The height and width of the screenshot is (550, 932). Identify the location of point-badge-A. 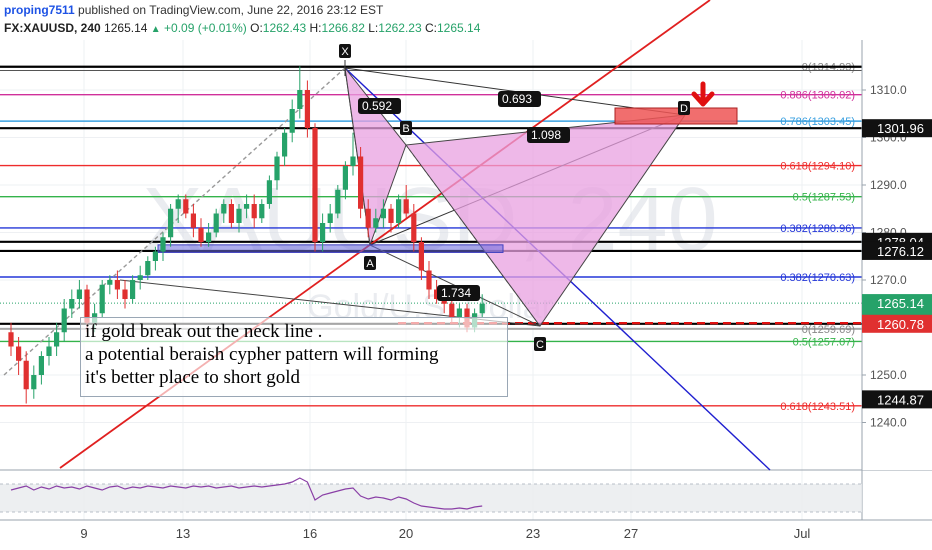
(370, 263).